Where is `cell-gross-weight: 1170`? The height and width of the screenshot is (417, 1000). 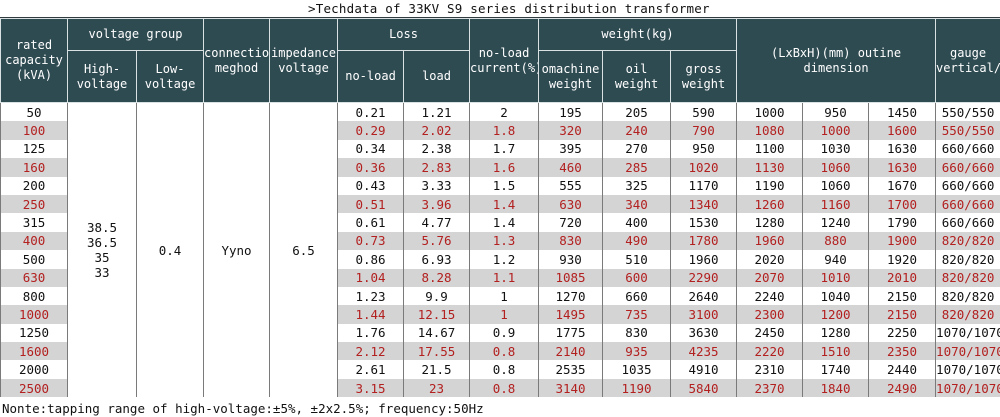 cell-gross-weight: 1170 is located at coordinates (704, 185).